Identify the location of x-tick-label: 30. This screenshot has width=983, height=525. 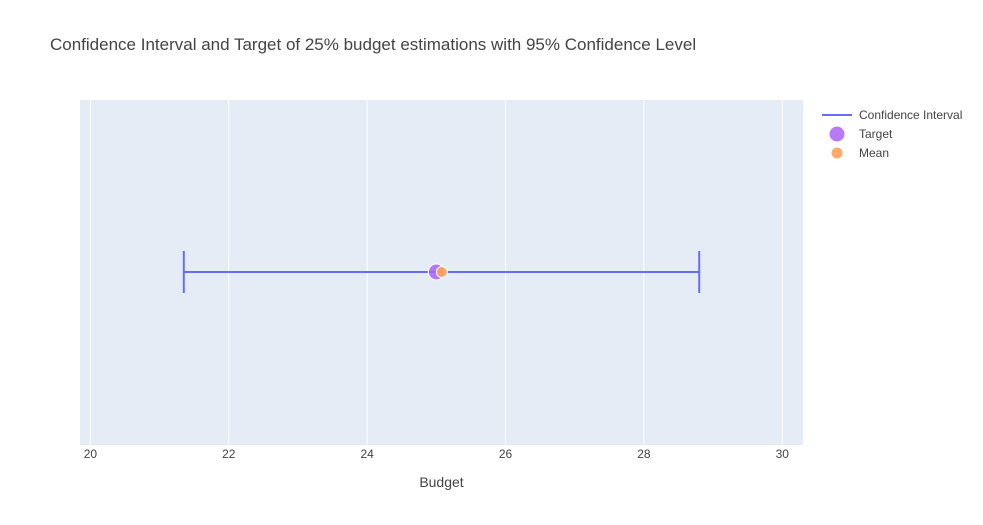
(783, 454).